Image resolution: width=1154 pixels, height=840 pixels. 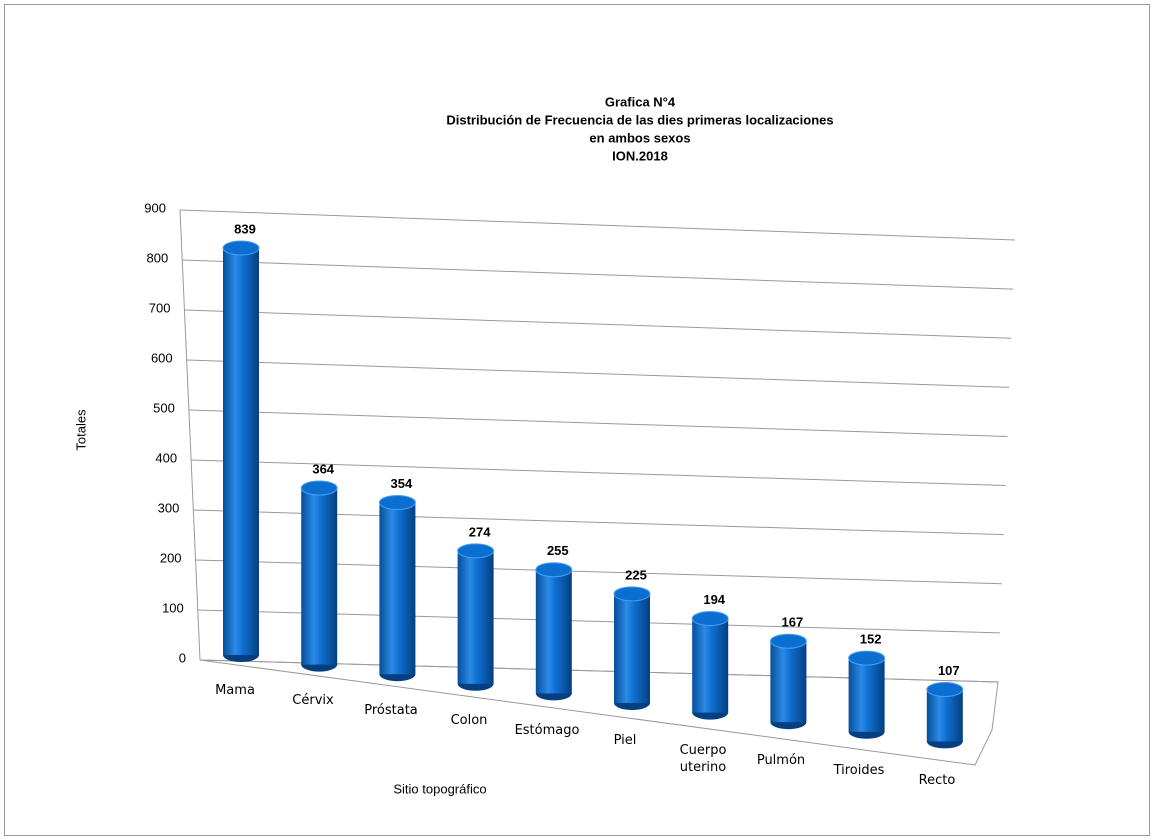 I want to click on chart-title: en ambos sexos, so click(x=639, y=137).